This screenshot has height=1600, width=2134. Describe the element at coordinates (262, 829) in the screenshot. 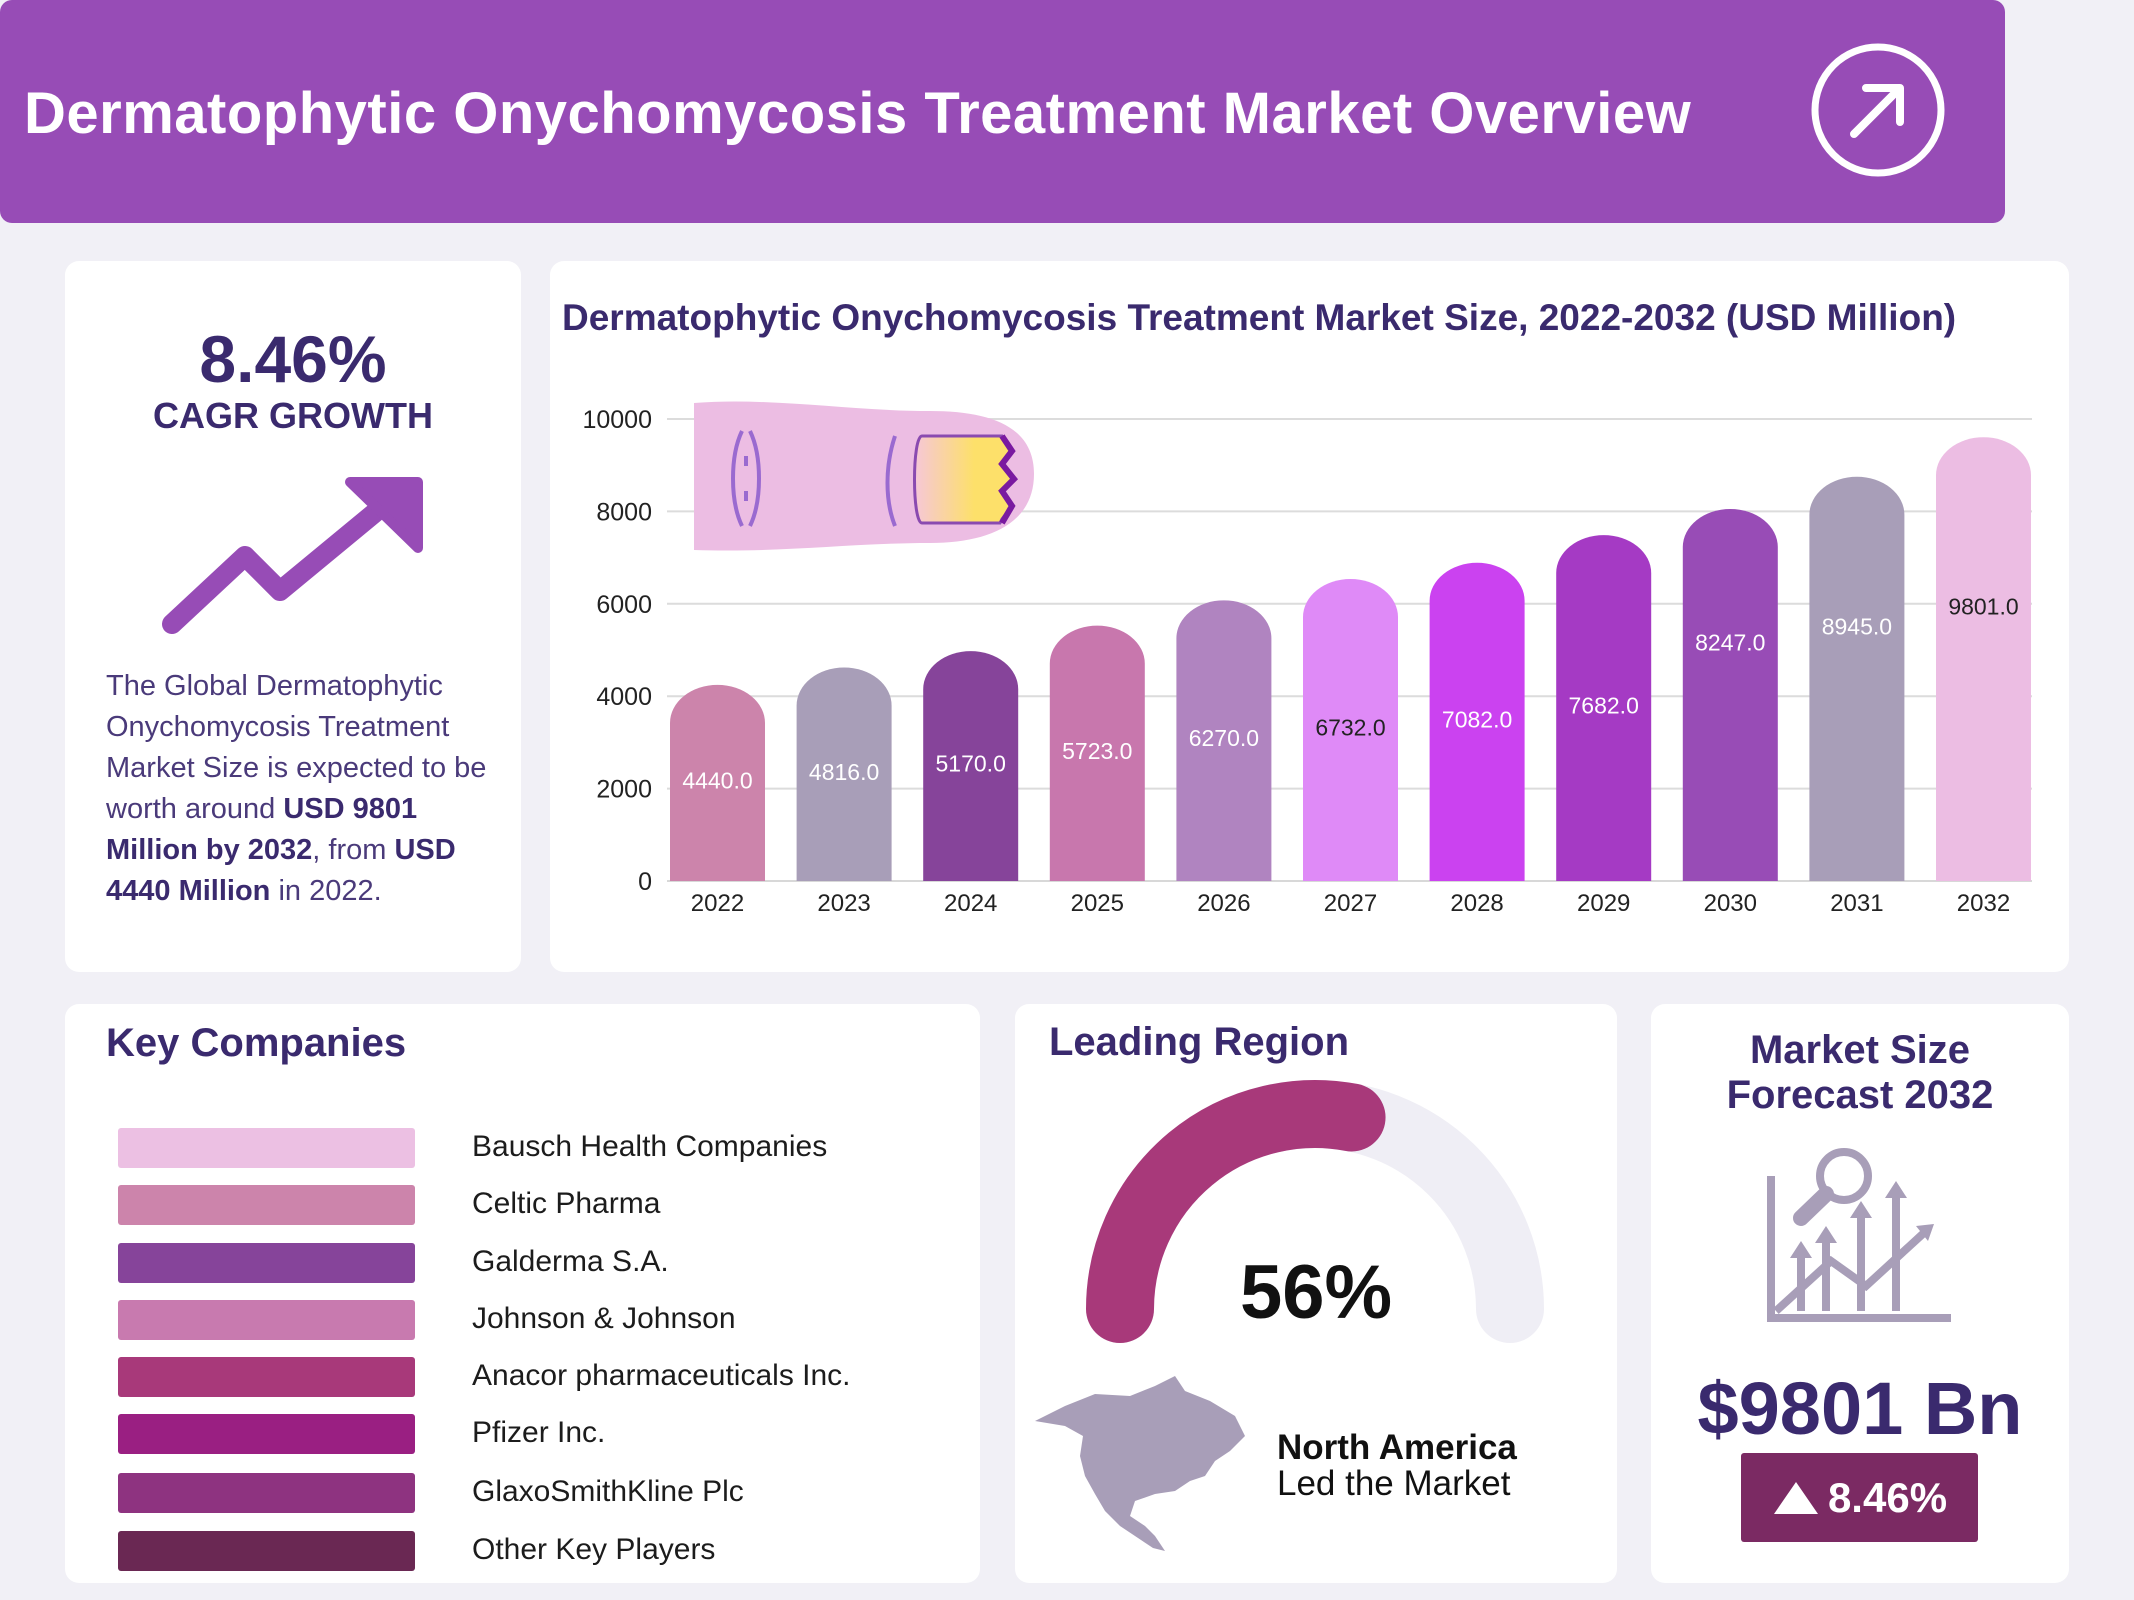

I see `summary-highlight-2032: USD 9801 Million by 2032` at that location.